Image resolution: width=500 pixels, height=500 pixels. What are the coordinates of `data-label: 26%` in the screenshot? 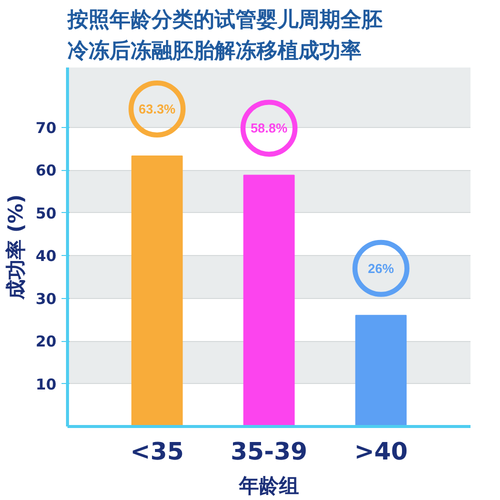 It's located at (381, 268).